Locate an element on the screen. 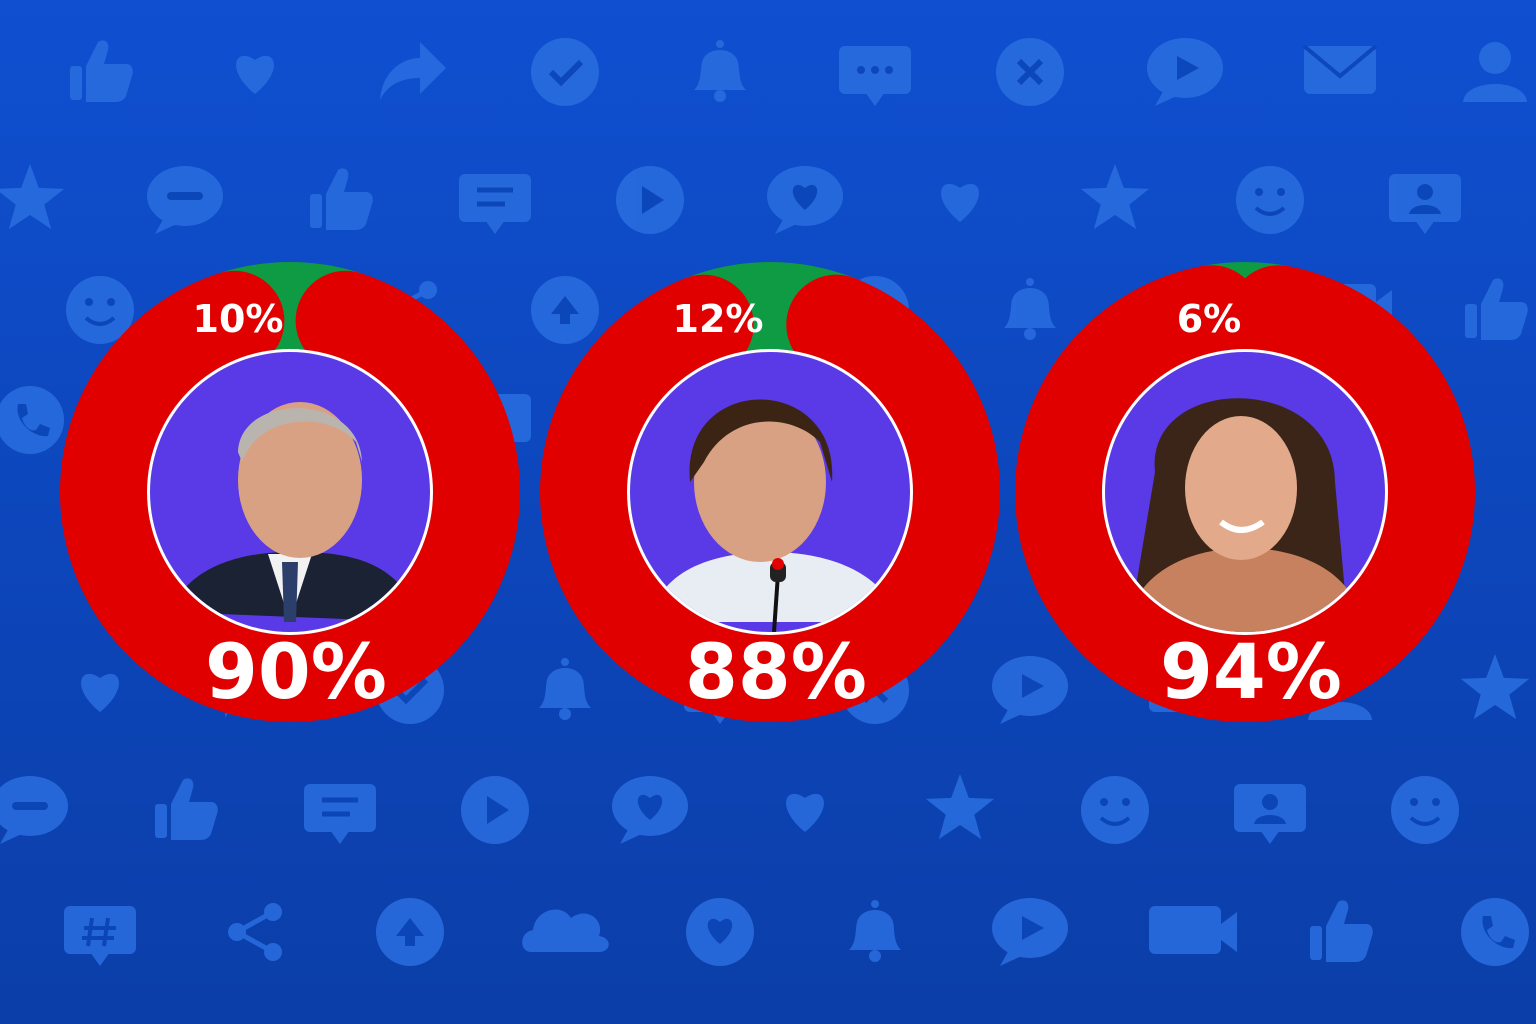  share-nodes-icon is located at coordinates (255, 932).